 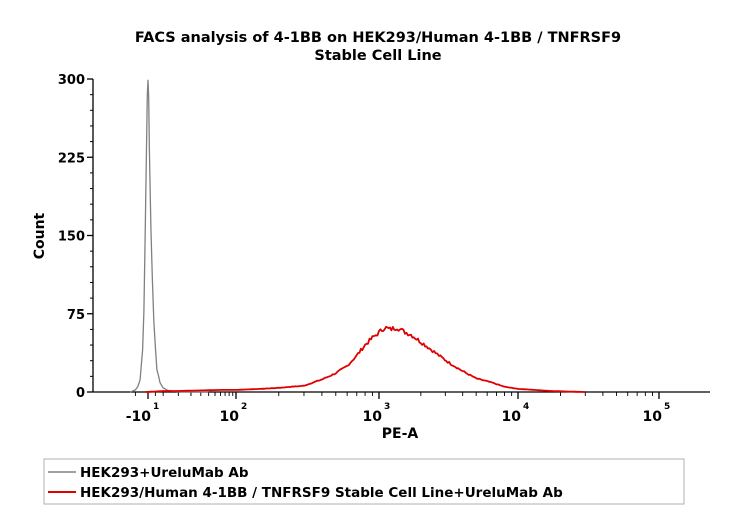 I want to click on x-axis-label: PE-A, so click(x=400, y=434).